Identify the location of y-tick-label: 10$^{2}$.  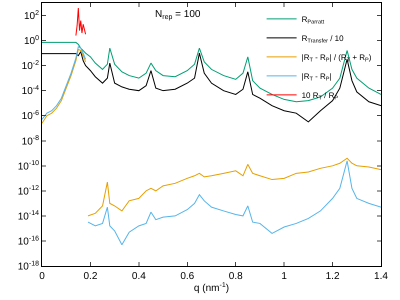
(32, 16).